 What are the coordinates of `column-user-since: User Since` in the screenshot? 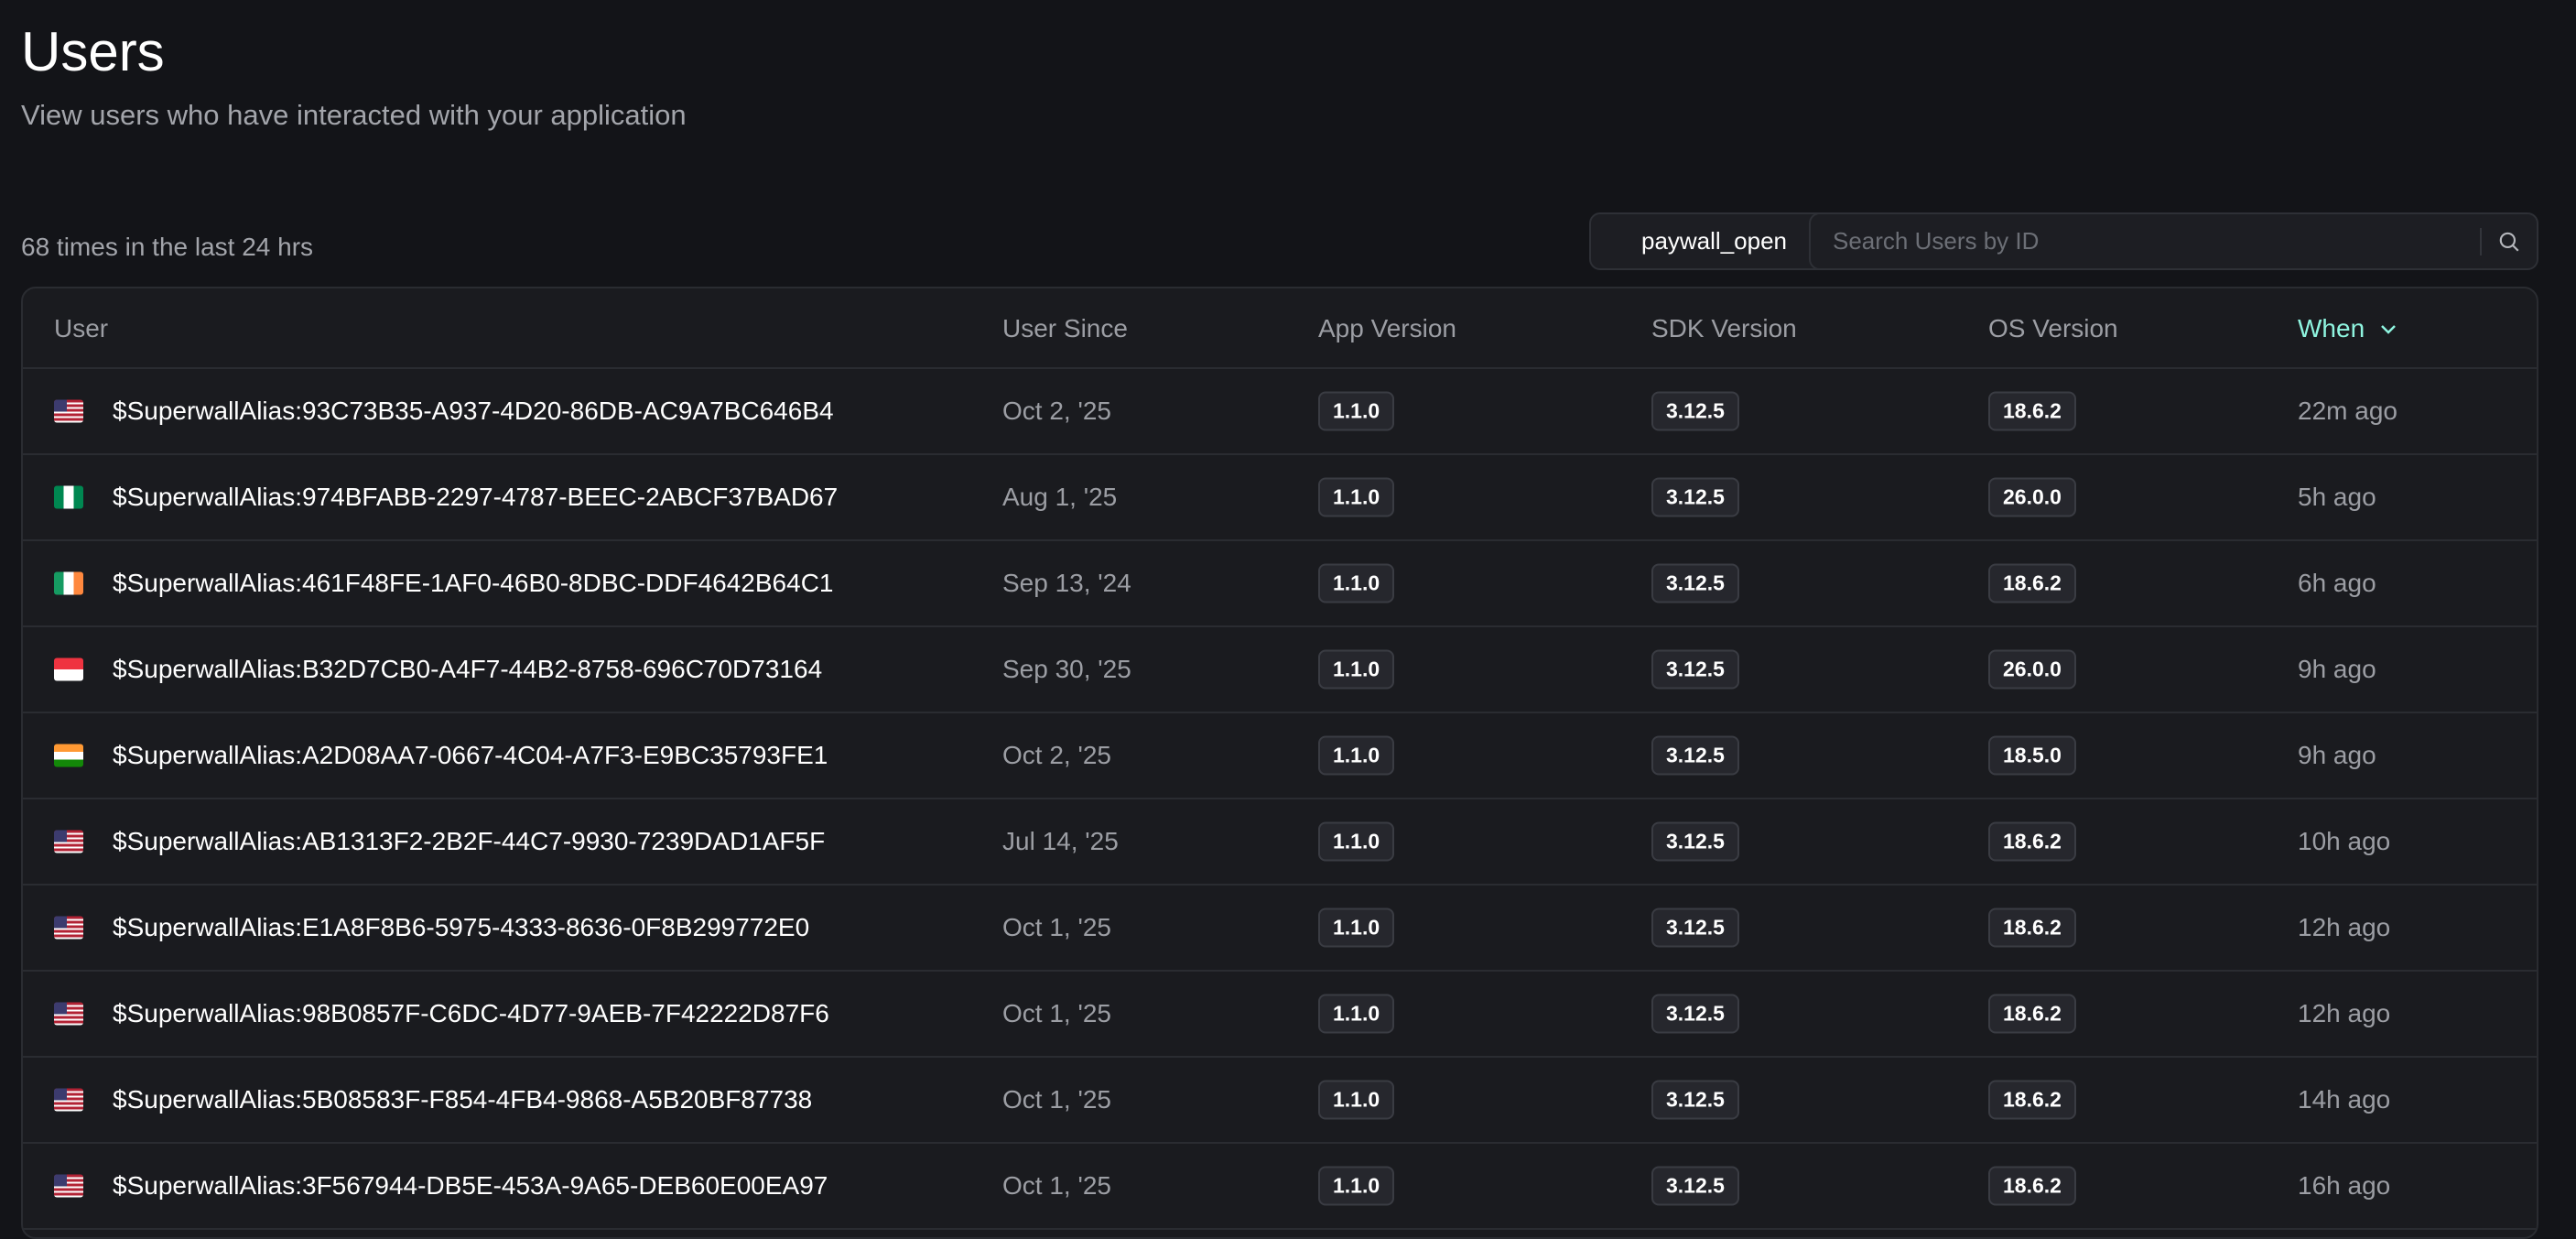 It's located at (1065, 328).